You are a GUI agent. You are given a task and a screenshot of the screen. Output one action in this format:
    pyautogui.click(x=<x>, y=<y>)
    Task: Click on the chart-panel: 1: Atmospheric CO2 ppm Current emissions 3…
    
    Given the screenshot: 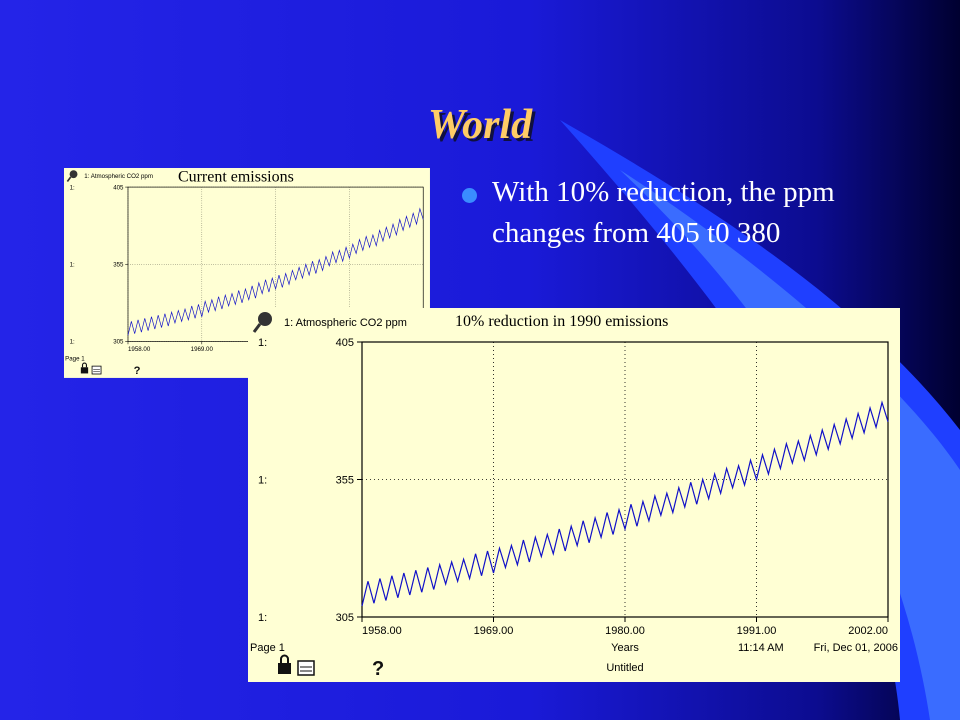 What is the action you would take?
    pyautogui.click(x=247, y=273)
    